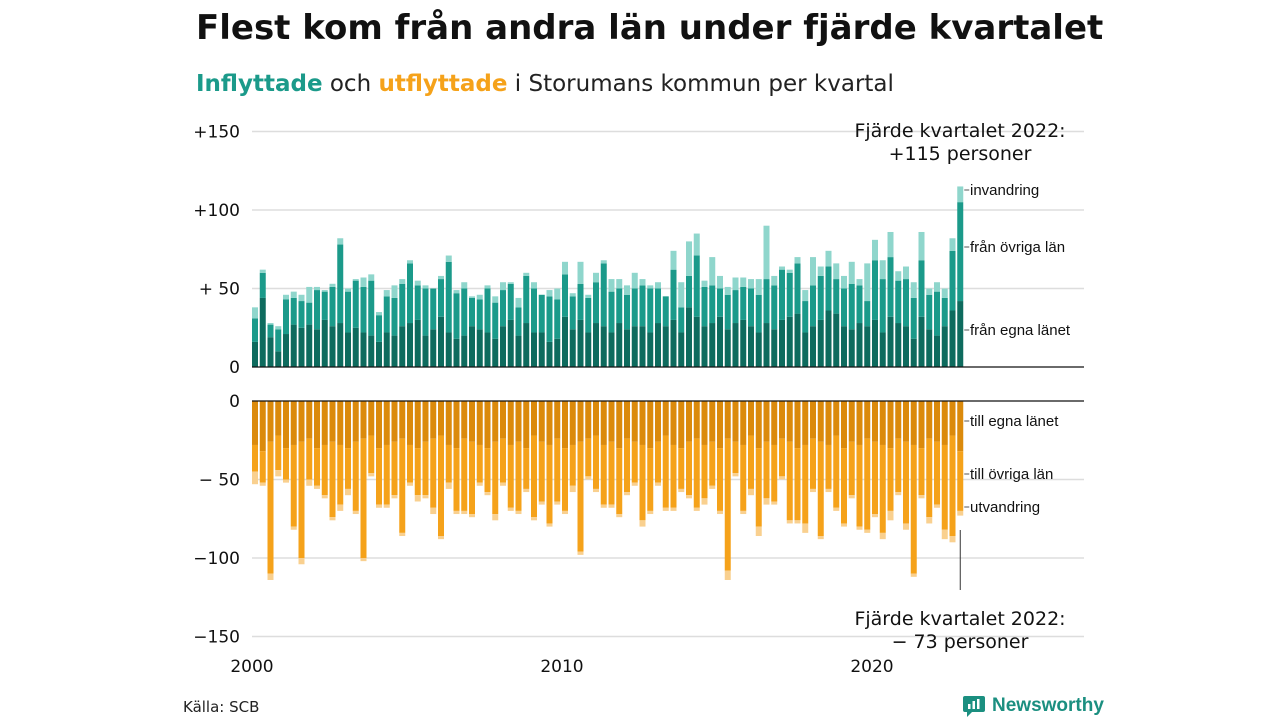 Image resolution: width=1280 pixels, height=720 pixels. Describe the element at coordinates (443, 84) in the screenshot. I see `subtitle-utflyttade: utflyttade` at that location.